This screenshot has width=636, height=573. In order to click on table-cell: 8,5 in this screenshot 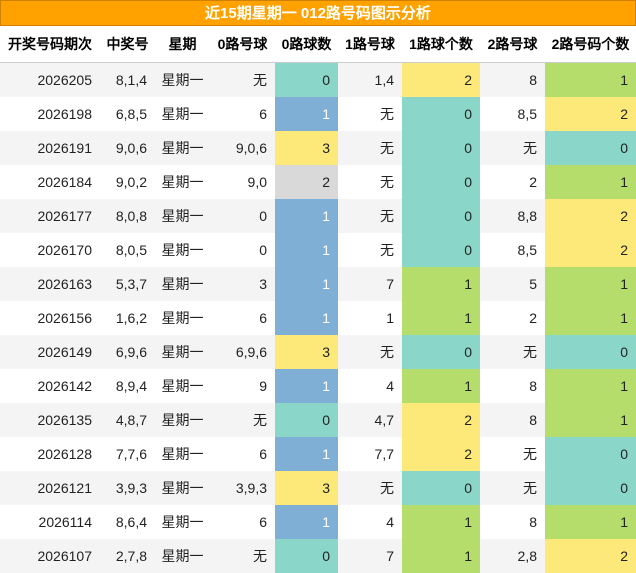, I will do `click(527, 113)`.